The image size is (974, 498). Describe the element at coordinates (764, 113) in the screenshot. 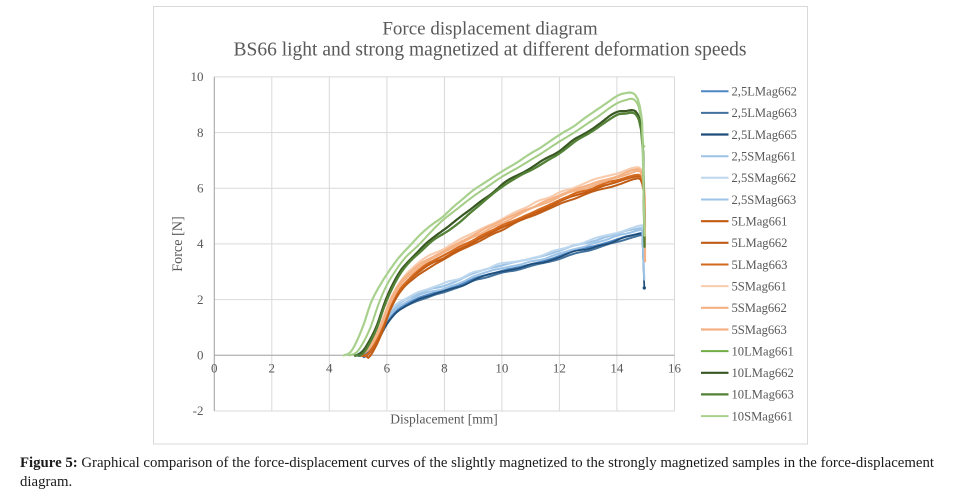

I see `svg-text: 2,5LMag663` at that location.